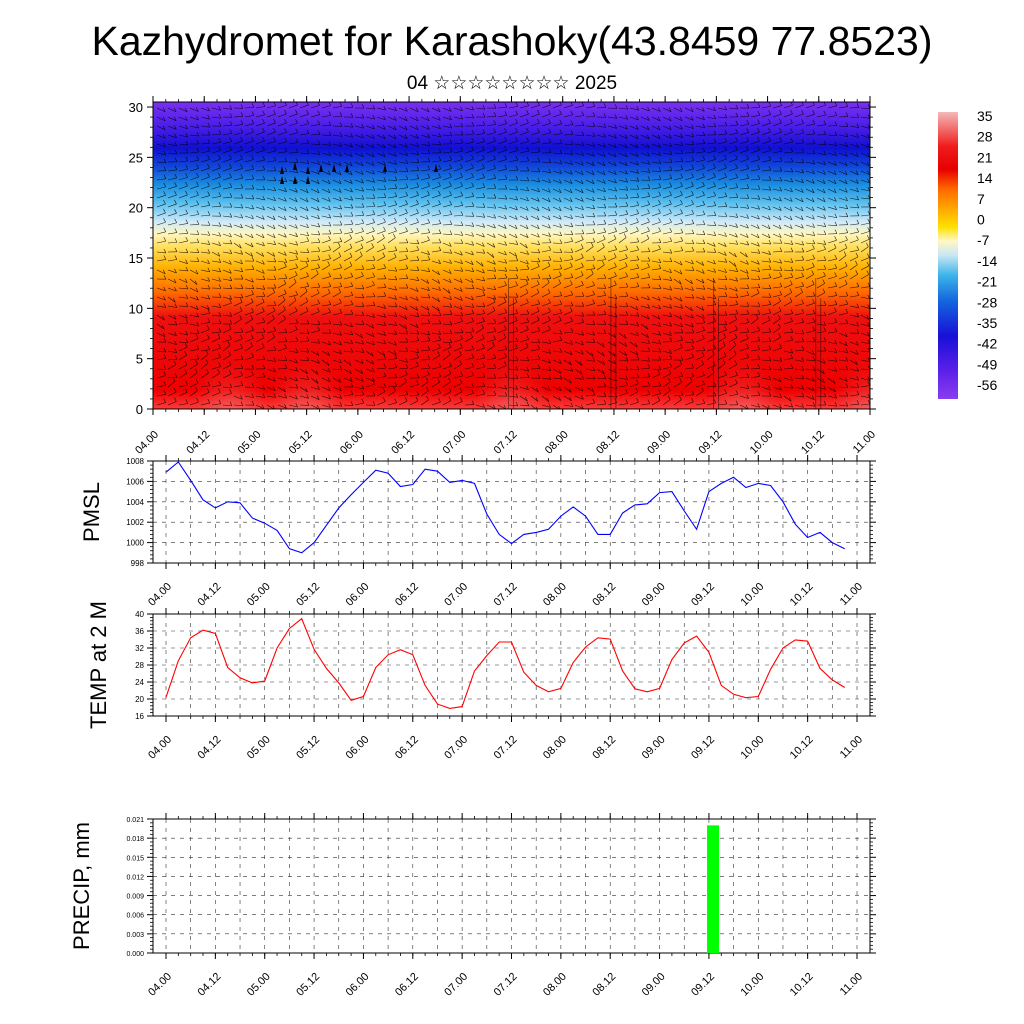 The height and width of the screenshot is (1024, 1024). Describe the element at coordinates (987, 323) in the screenshot. I see `colorbar-label: -35` at that location.